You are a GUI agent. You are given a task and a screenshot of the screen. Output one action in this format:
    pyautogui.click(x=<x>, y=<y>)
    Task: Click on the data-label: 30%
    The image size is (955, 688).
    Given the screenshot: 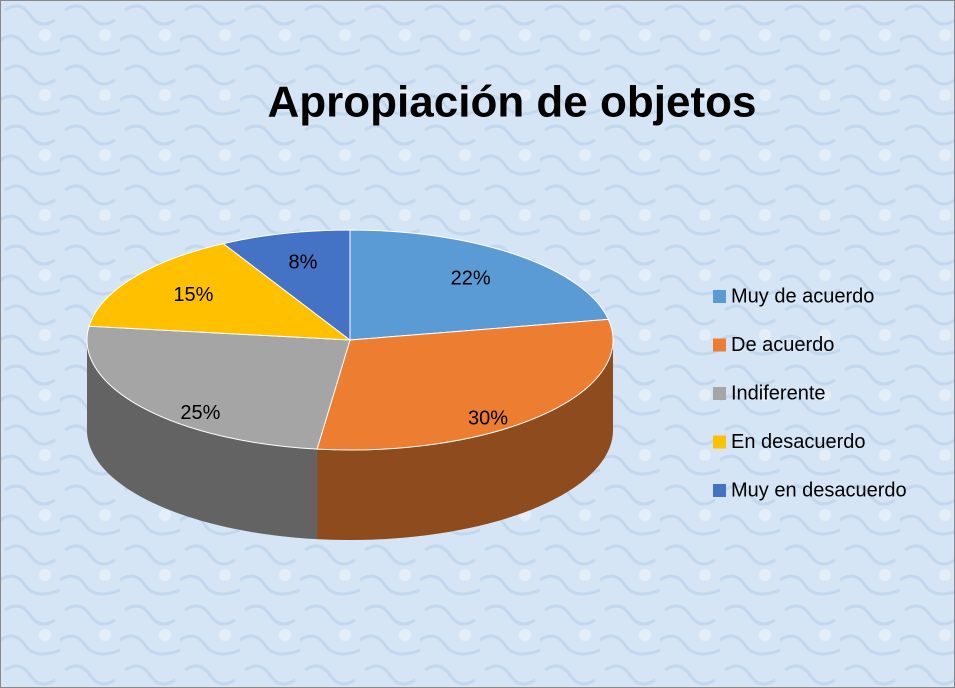 What is the action you would take?
    pyautogui.click(x=488, y=418)
    